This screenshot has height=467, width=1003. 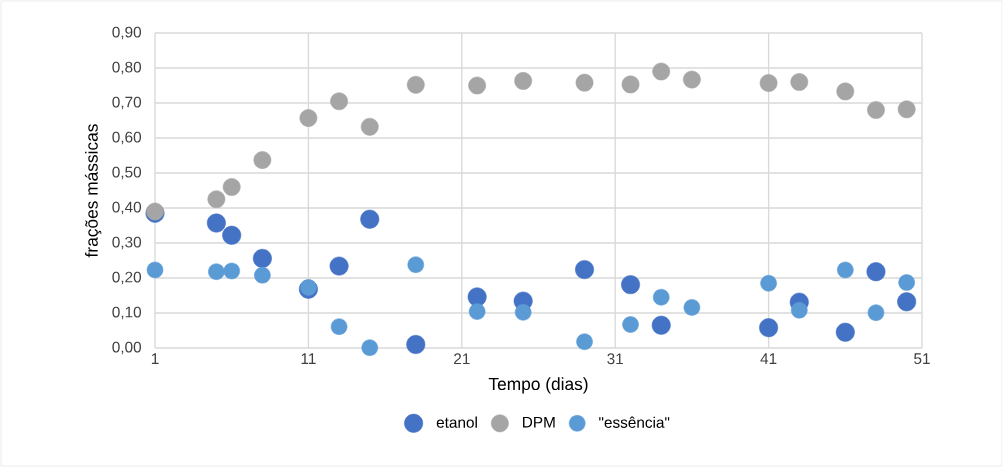 I want to click on y-tick-label: 0,00, so click(x=127, y=348).